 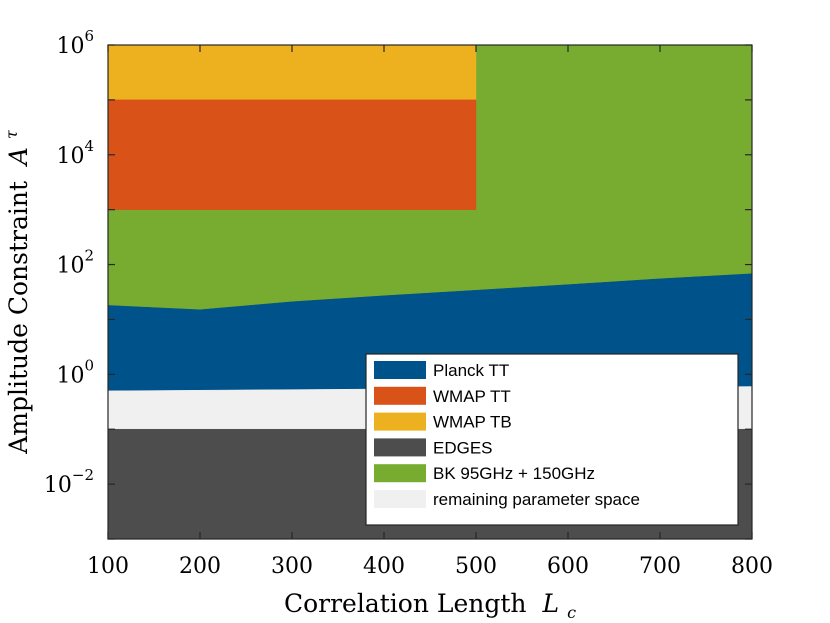 What do you see at coordinates (108, 566) in the screenshot?
I see `x-tick-label: 100` at bounding box center [108, 566].